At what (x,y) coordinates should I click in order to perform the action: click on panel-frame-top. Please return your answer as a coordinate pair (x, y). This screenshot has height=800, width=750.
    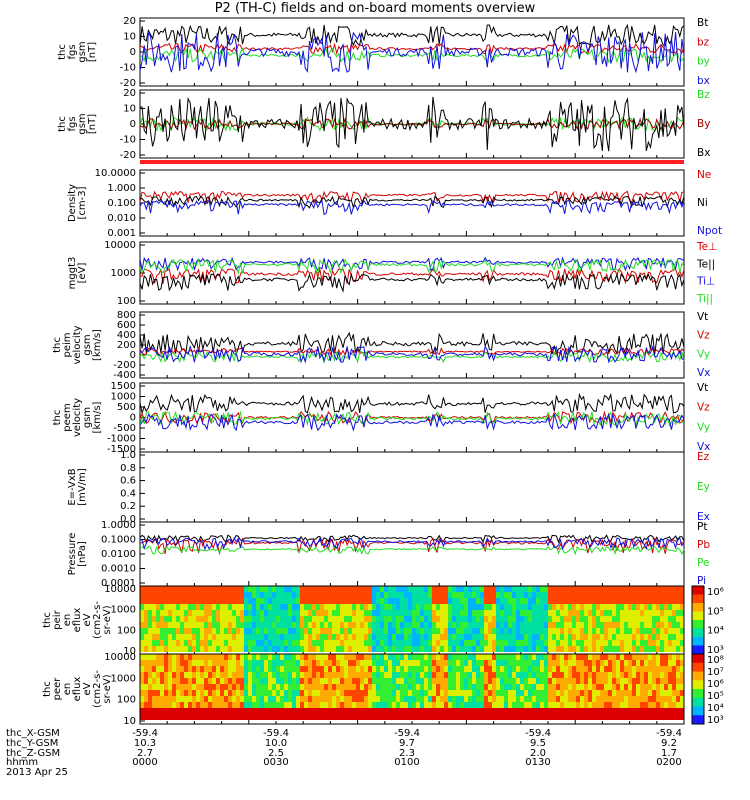
    Looking at the image, I should click on (412, 689).